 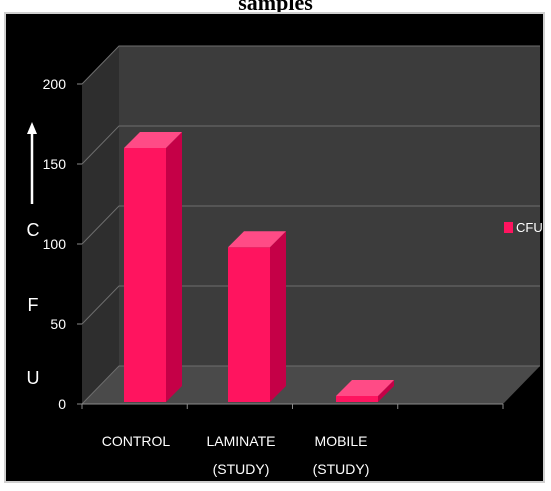 I want to click on legend: CFU, so click(x=523, y=227).